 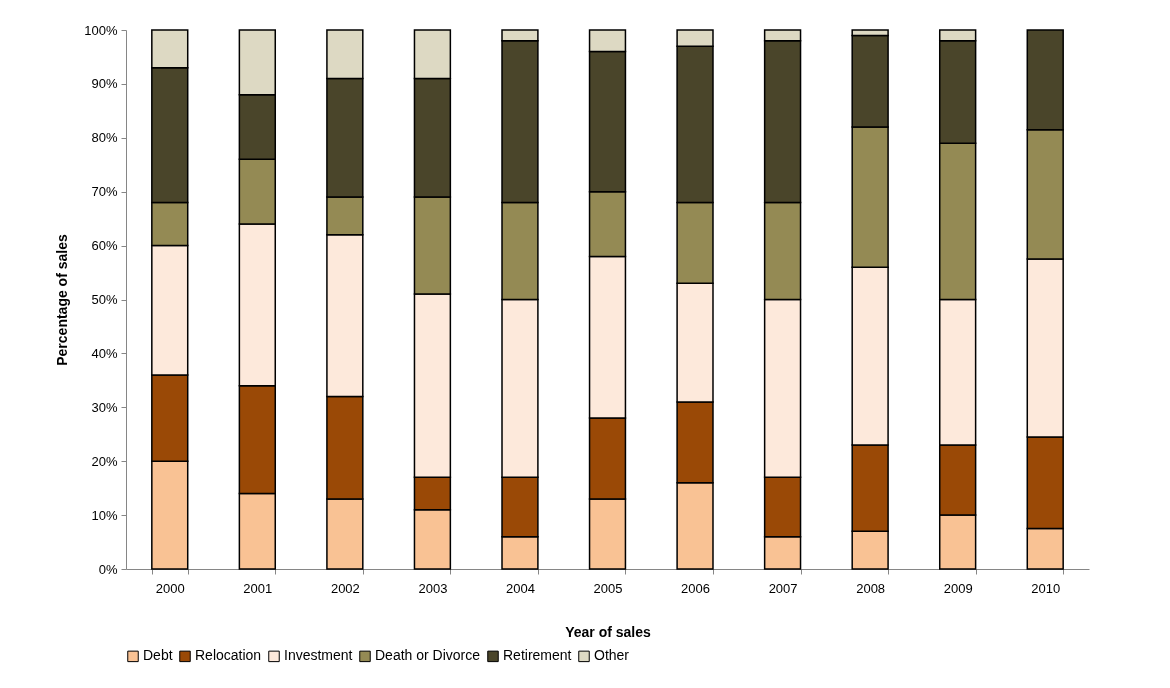 I want to click on x-axis-title: Year of sales, so click(x=608, y=631).